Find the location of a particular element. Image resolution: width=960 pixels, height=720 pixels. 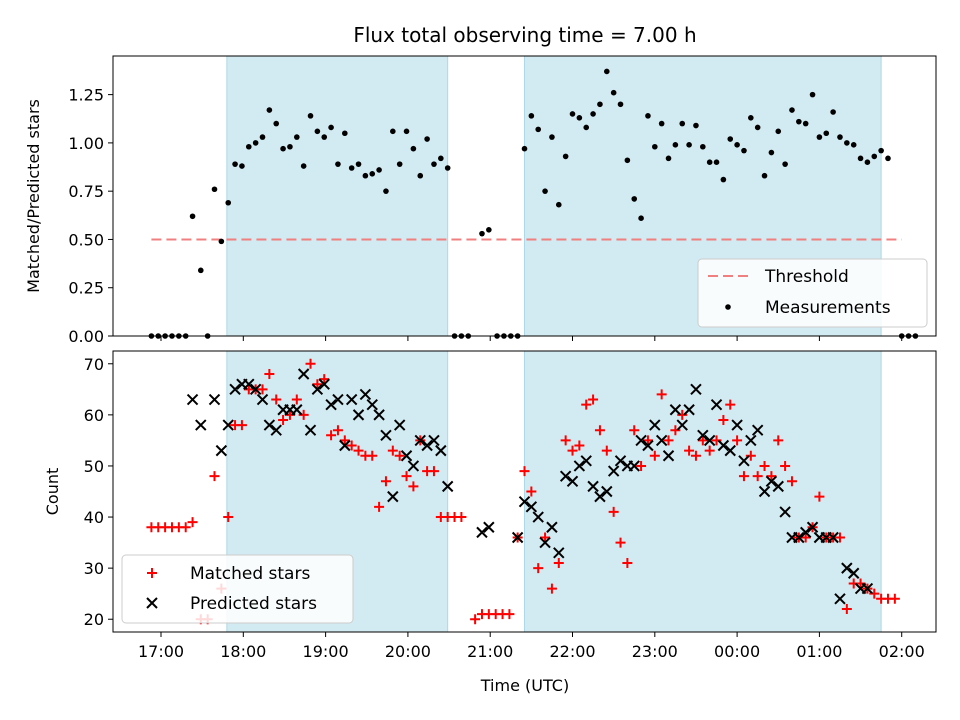

legend-threshold-label: Threshold is located at coordinates (806, 277).